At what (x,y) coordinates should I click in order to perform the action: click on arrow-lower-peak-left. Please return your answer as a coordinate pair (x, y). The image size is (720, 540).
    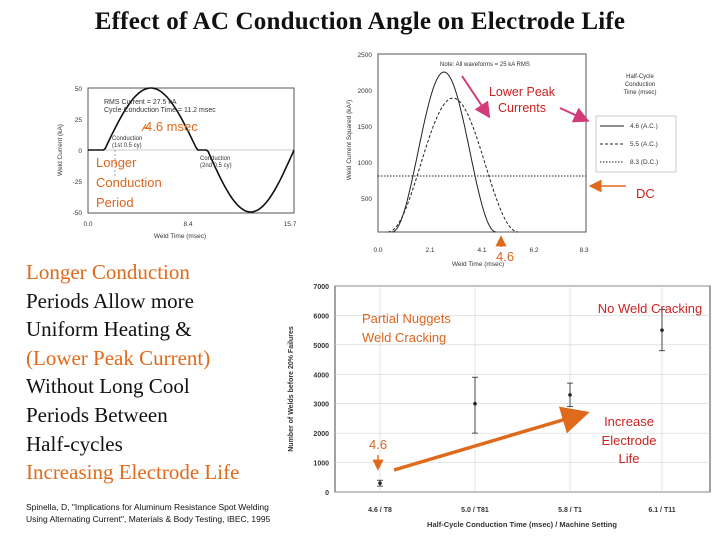
    Looking at the image, I should click on (476, 97).